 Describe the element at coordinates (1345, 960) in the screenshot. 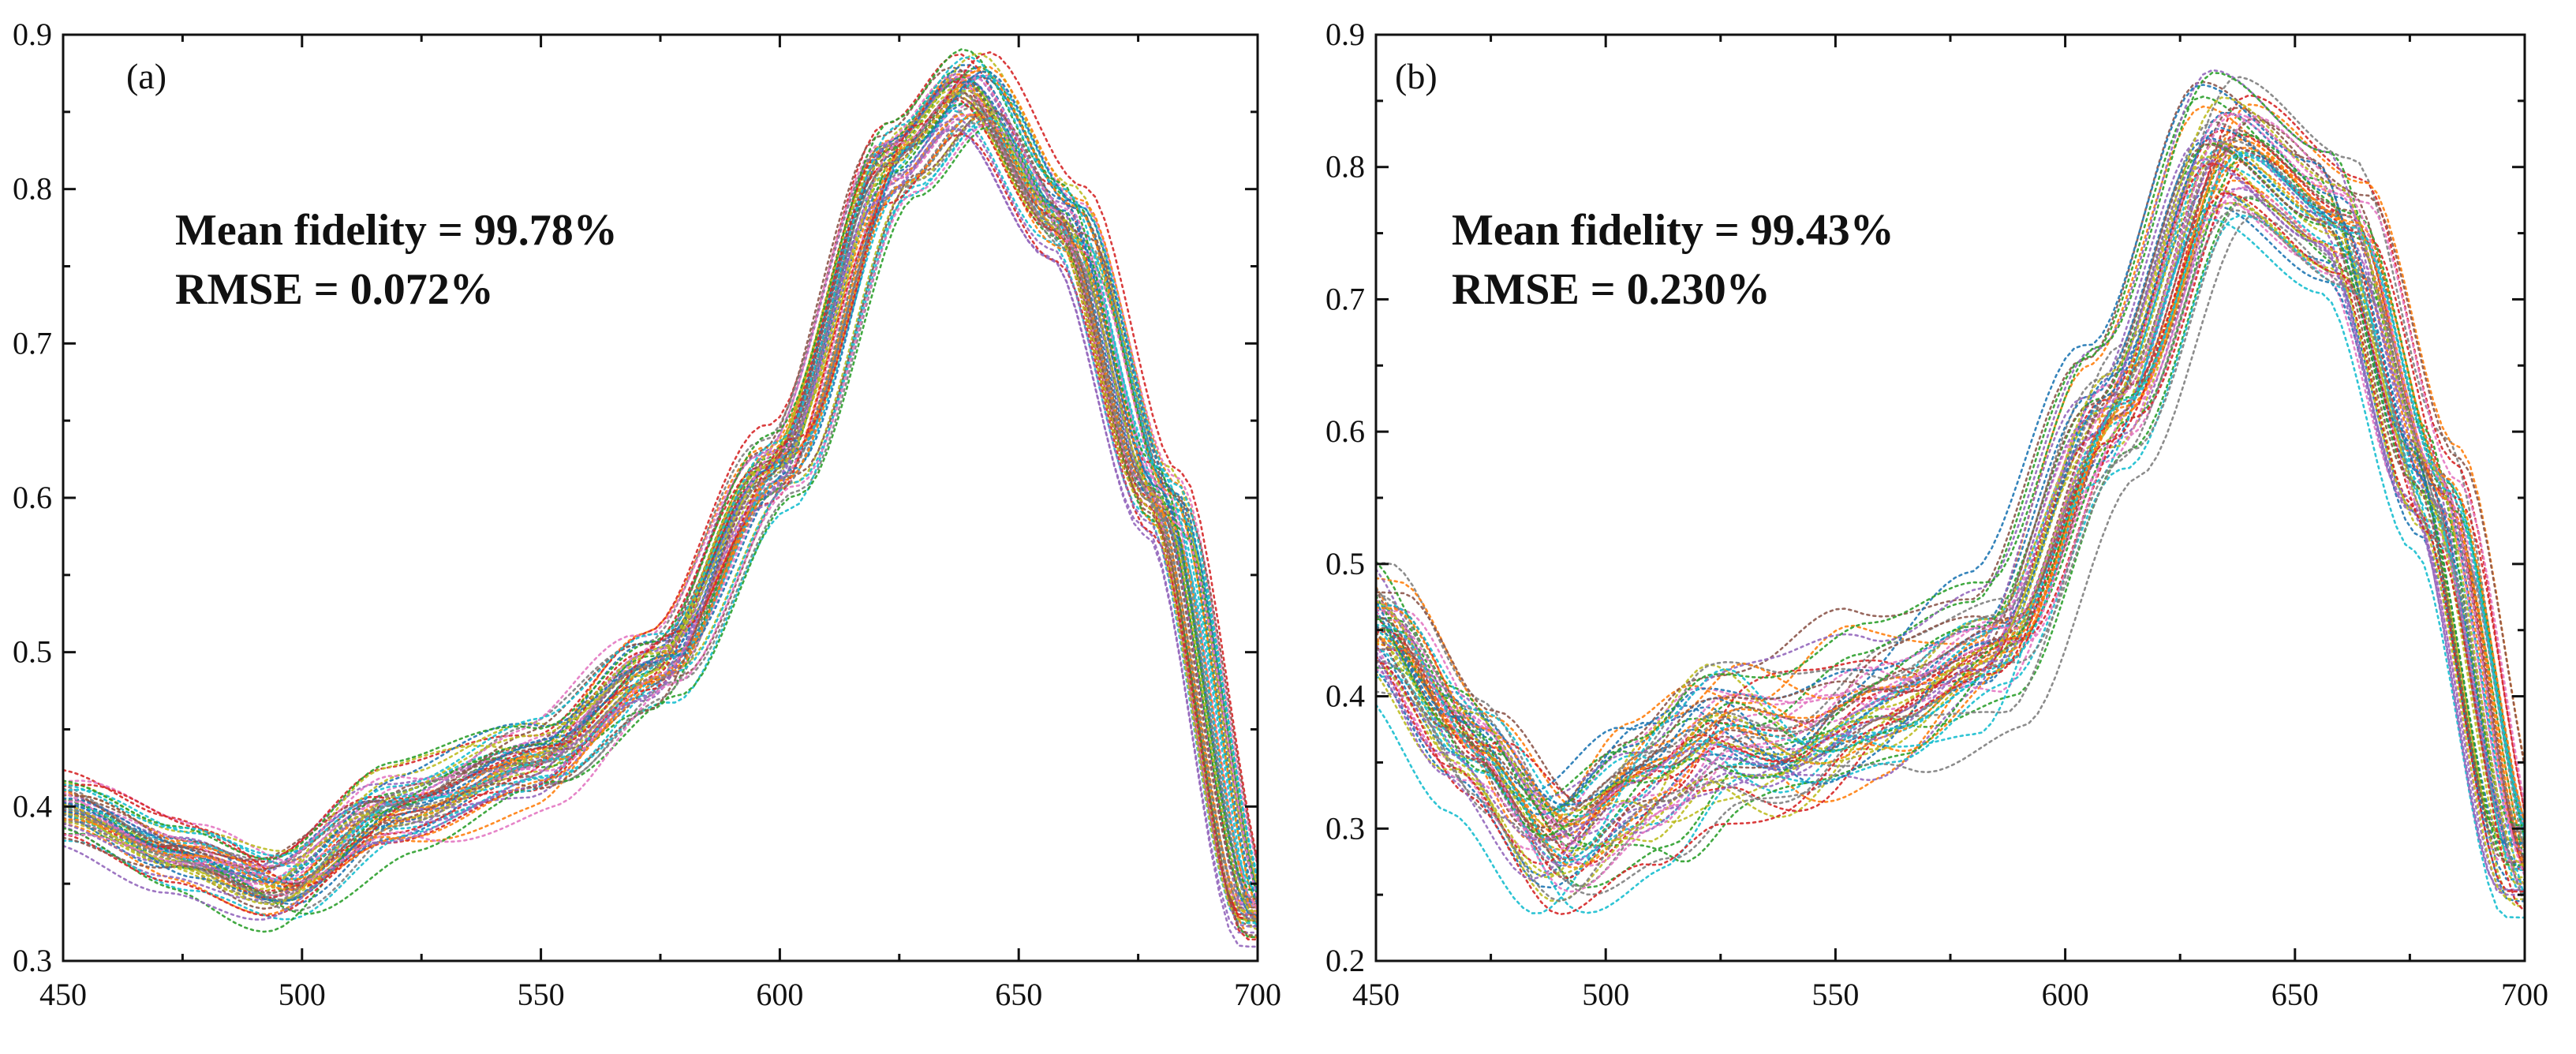

I see `y-tick-label: 0.2` at that location.